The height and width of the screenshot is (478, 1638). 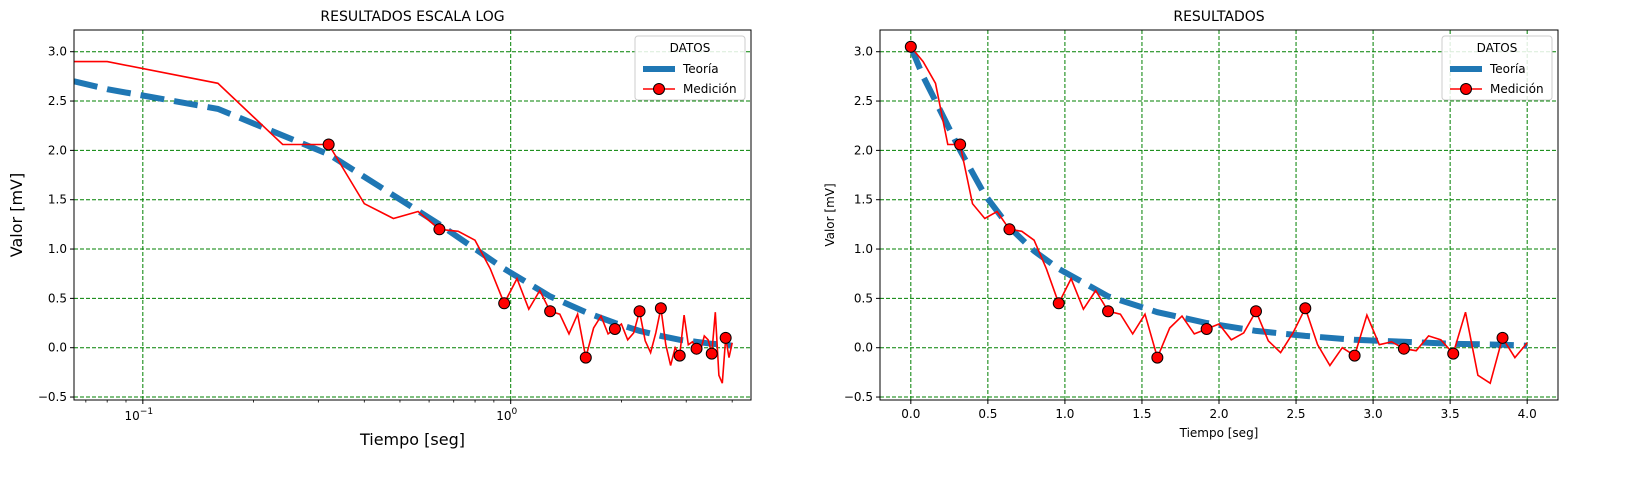 I want to click on x-tick-exponent: 0, so click(x=514, y=412).